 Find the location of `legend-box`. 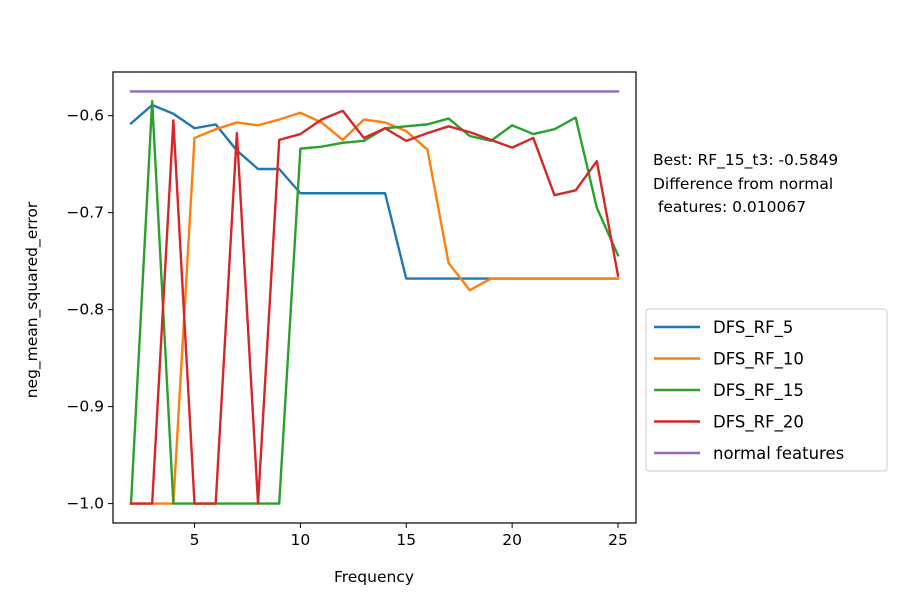

legend-box is located at coordinates (766, 390).